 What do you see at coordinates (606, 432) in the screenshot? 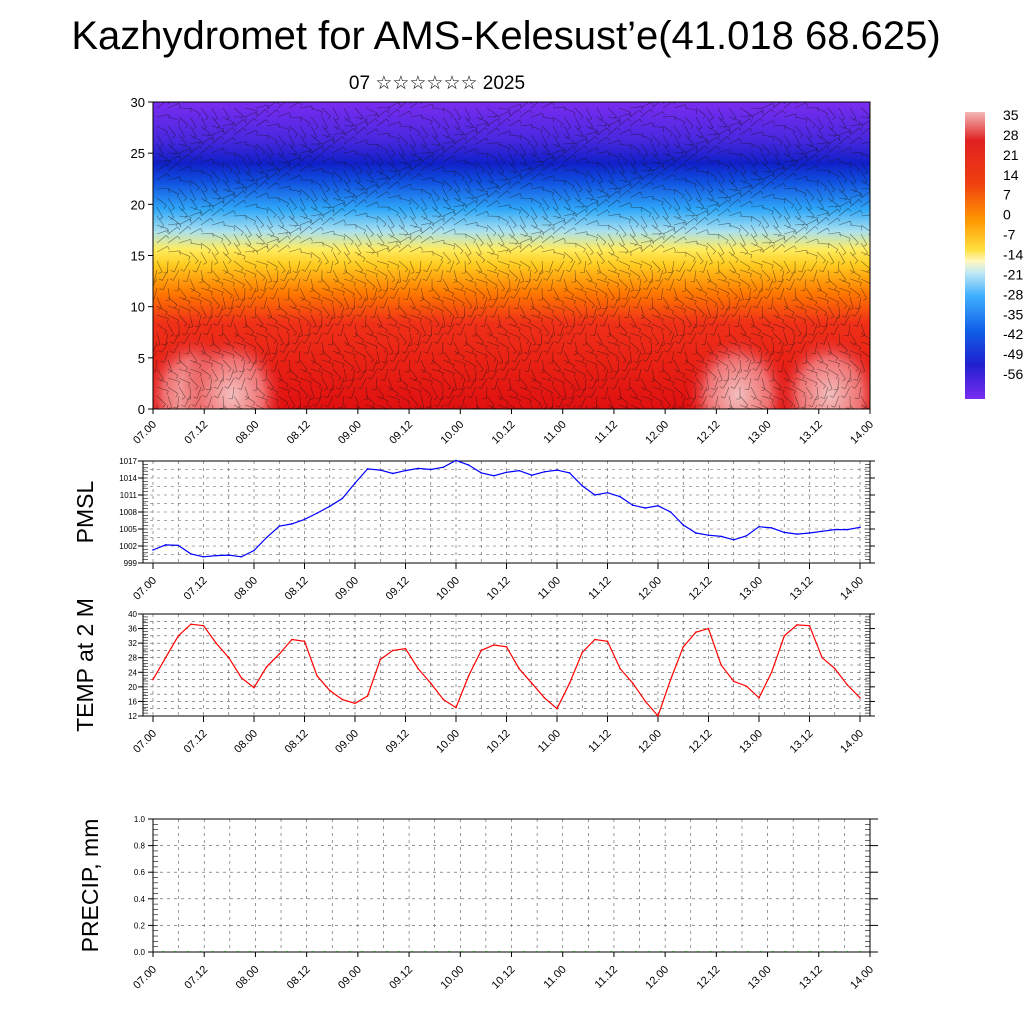
I see `heatmap-xtick-label: 11.12` at bounding box center [606, 432].